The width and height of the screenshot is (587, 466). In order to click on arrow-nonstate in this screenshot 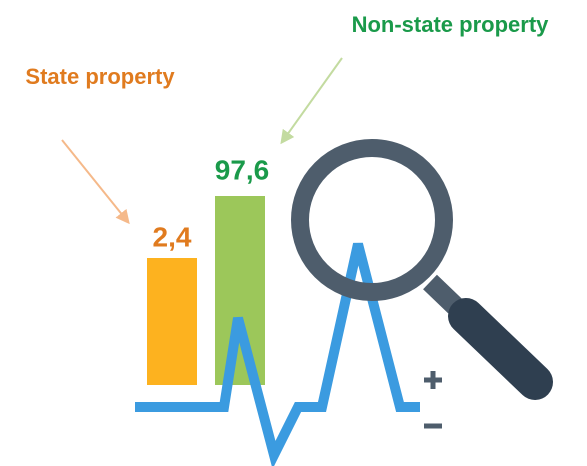, I will do `click(311, 101)`.